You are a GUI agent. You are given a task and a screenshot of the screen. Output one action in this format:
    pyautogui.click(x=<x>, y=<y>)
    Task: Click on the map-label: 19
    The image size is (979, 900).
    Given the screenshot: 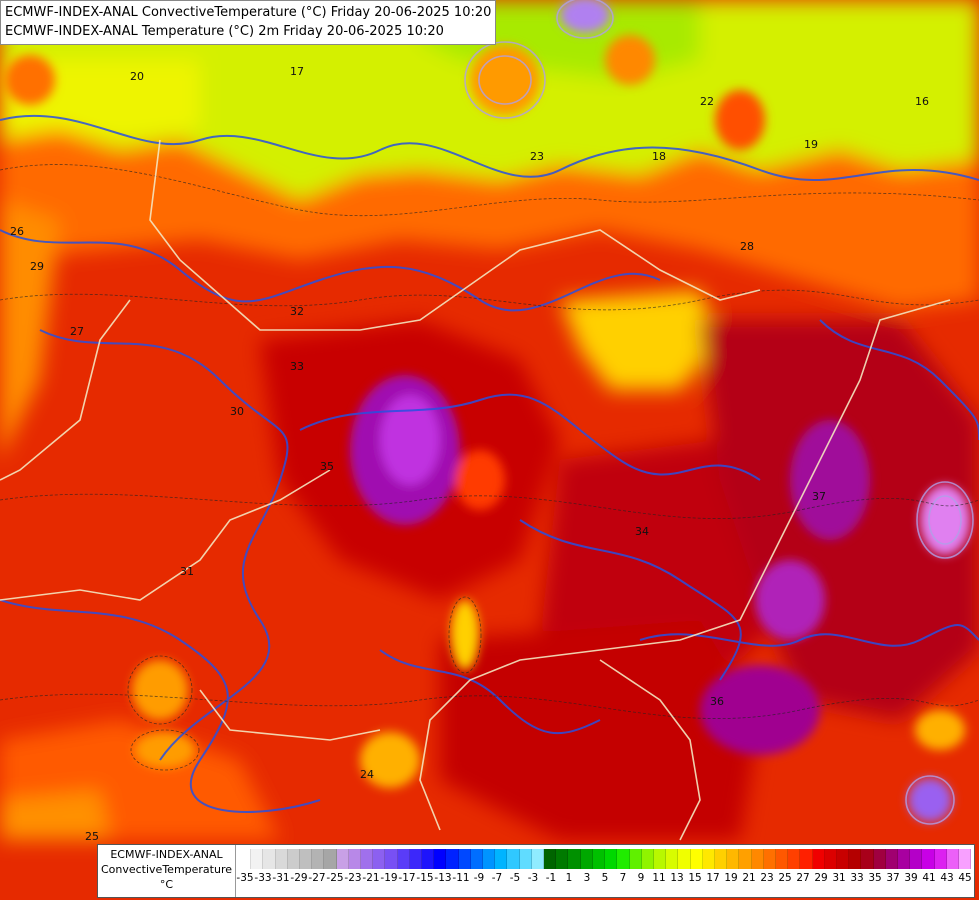 What is the action you would take?
    pyautogui.click(x=811, y=144)
    